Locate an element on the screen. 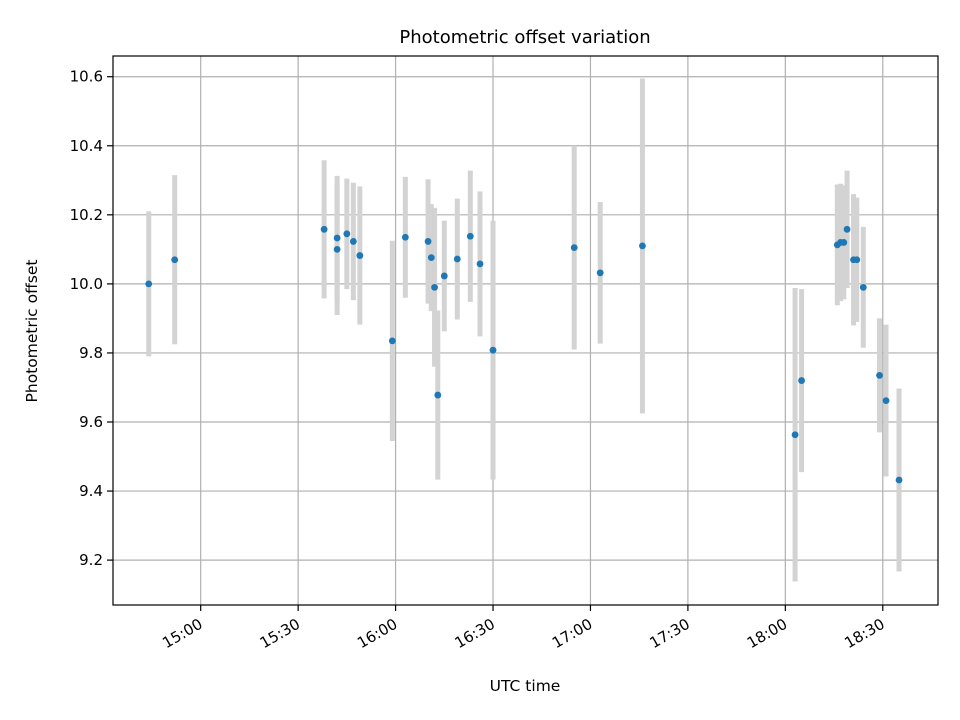 This screenshot has height=720, width=960. x-tick-label: 16:00 is located at coordinates (377, 633).